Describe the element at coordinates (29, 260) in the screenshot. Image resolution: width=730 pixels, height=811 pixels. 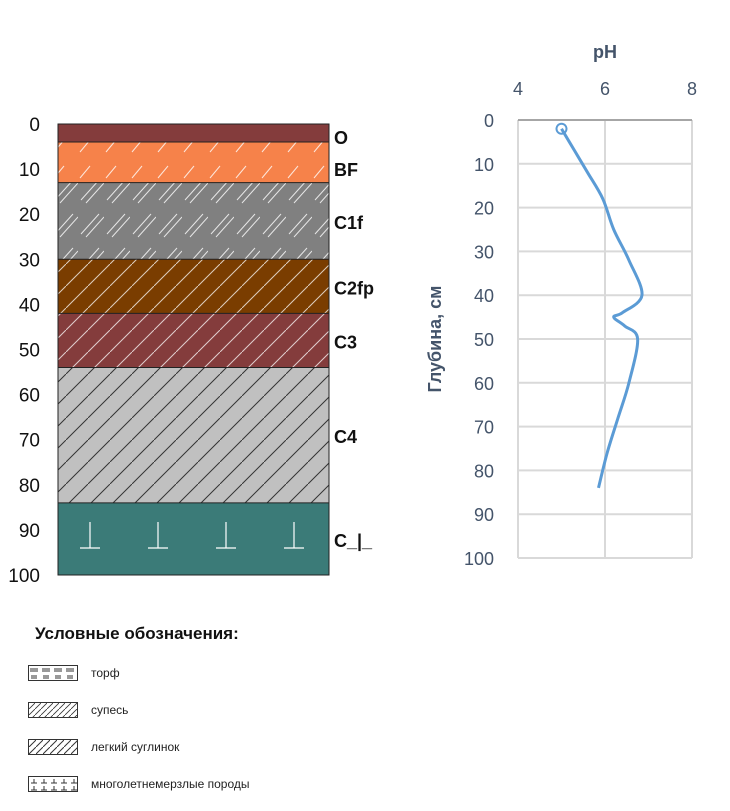
I see `depth-tick-label: 30` at that location.